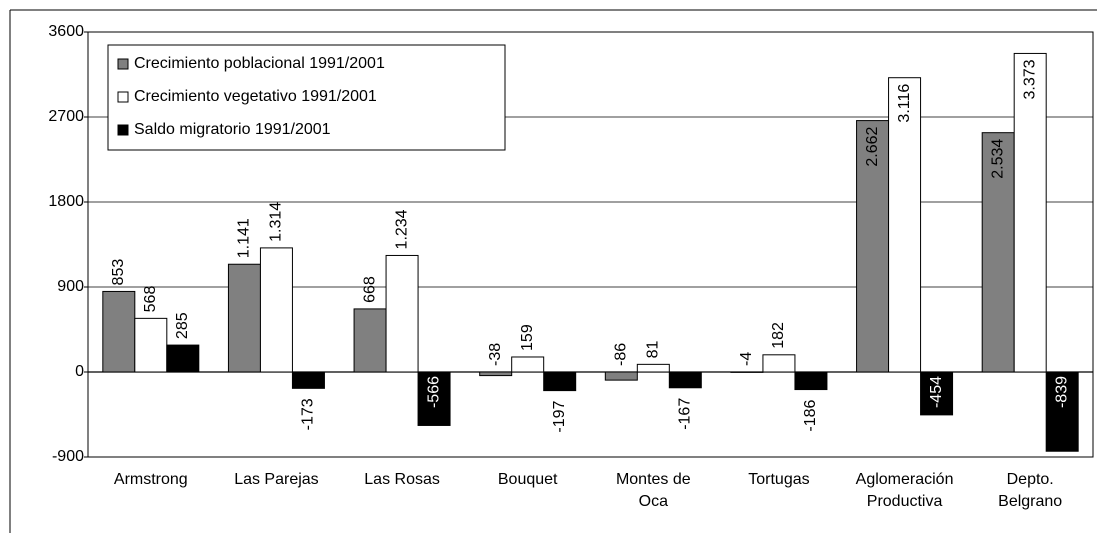 Image resolution: width=1097 pixels, height=533 pixels. Describe the element at coordinates (70, 286) in the screenshot. I see `y-tick-label: 900` at that location.